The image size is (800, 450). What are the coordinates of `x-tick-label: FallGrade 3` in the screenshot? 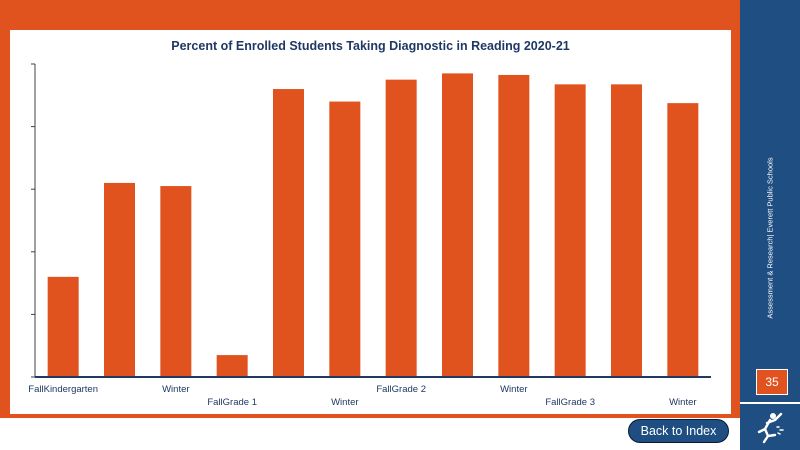 It's located at (570, 402).